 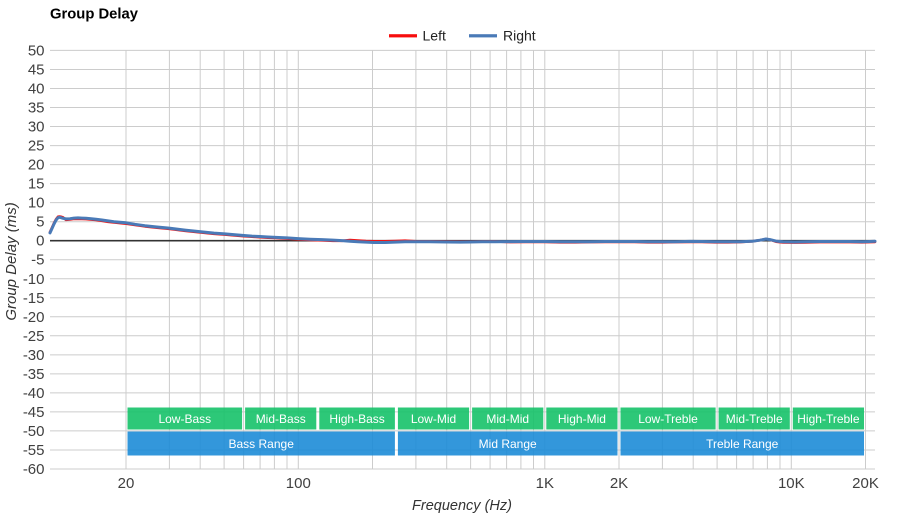 I want to click on svg-text: -50, so click(x=34, y=431).